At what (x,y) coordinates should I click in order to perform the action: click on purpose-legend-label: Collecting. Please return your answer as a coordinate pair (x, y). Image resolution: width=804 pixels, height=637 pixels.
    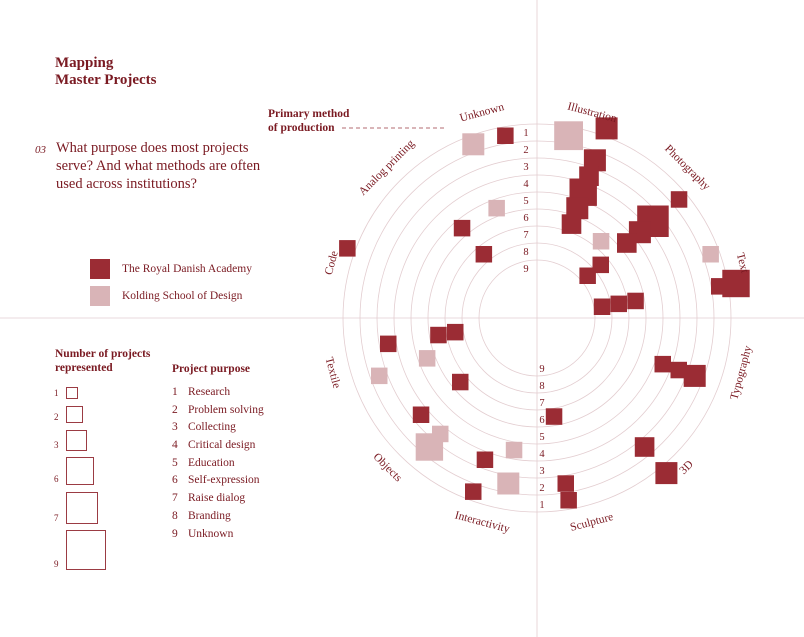
    Looking at the image, I should click on (212, 427).